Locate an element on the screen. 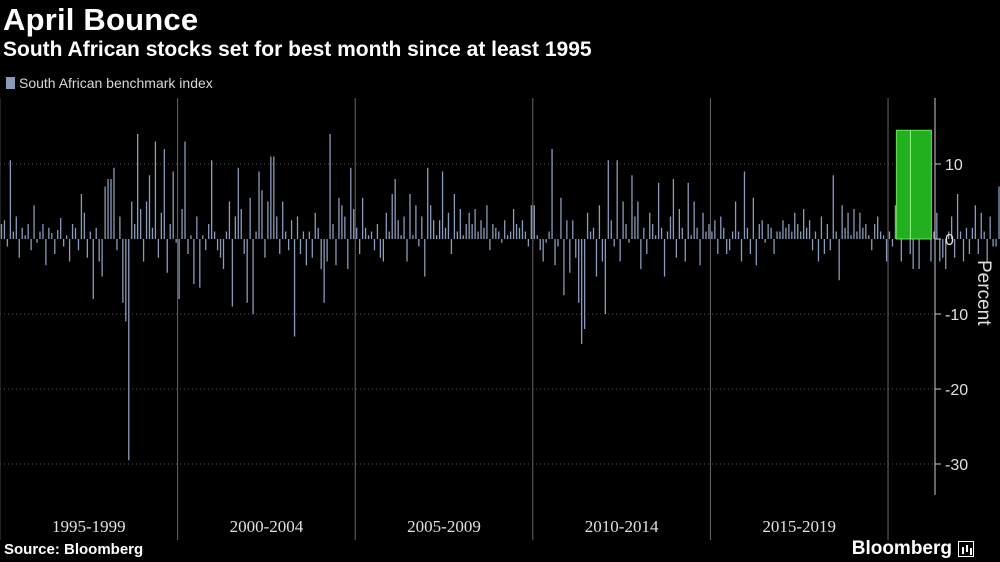  chart-legend: South African benchmark index is located at coordinates (109, 83).